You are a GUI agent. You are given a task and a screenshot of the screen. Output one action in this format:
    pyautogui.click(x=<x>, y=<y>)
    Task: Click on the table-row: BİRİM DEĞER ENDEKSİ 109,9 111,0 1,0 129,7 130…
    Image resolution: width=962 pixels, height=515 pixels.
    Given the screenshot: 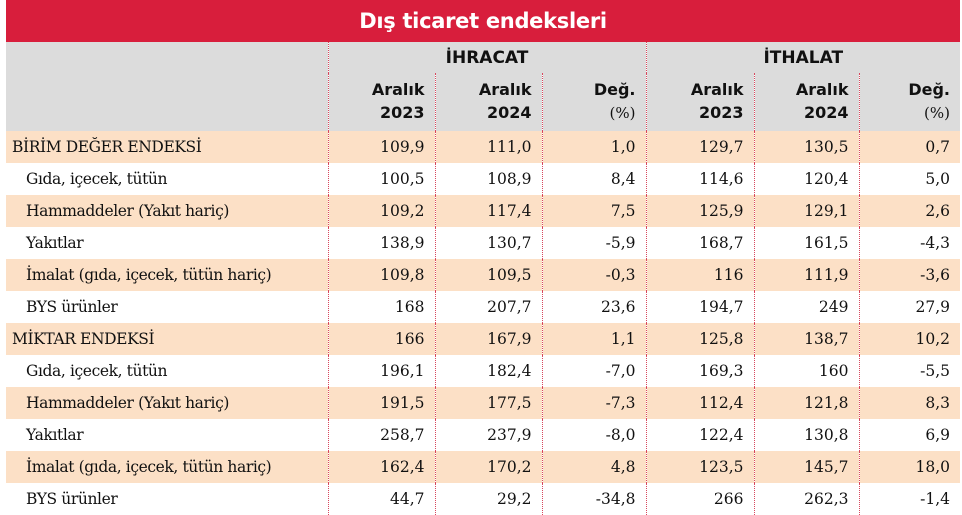 What is the action you would take?
    pyautogui.click(x=483, y=147)
    